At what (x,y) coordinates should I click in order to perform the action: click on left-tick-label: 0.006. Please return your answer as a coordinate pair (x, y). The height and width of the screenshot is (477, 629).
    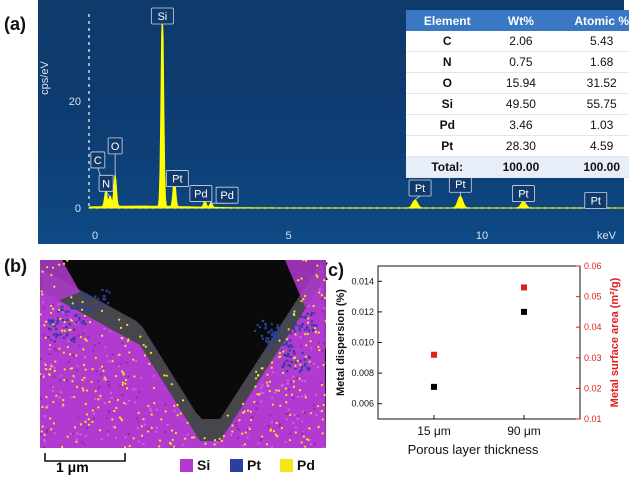
    Looking at the image, I should click on (362, 404).